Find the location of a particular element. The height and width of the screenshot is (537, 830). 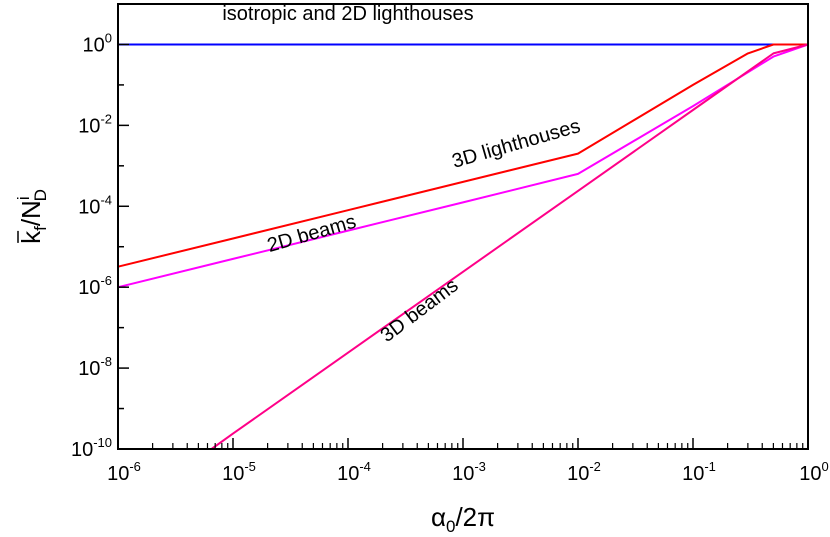

y-tick-label: 10⁻¹⁰ is located at coordinates (91, 448).